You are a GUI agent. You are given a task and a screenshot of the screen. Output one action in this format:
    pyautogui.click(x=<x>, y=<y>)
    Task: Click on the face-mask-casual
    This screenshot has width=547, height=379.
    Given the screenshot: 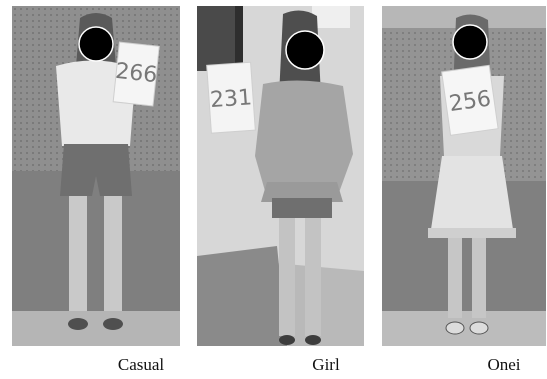 What is the action you would take?
    pyautogui.click(x=96, y=44)
    